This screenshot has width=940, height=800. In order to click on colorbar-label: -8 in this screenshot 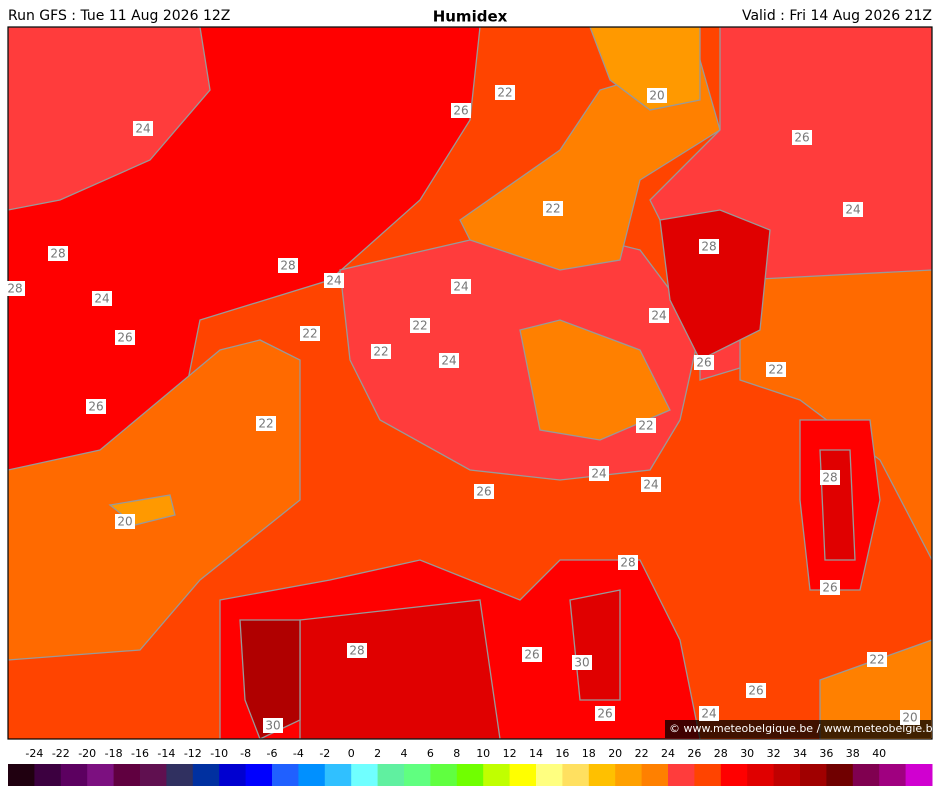, I will do `click(245, 753)`.